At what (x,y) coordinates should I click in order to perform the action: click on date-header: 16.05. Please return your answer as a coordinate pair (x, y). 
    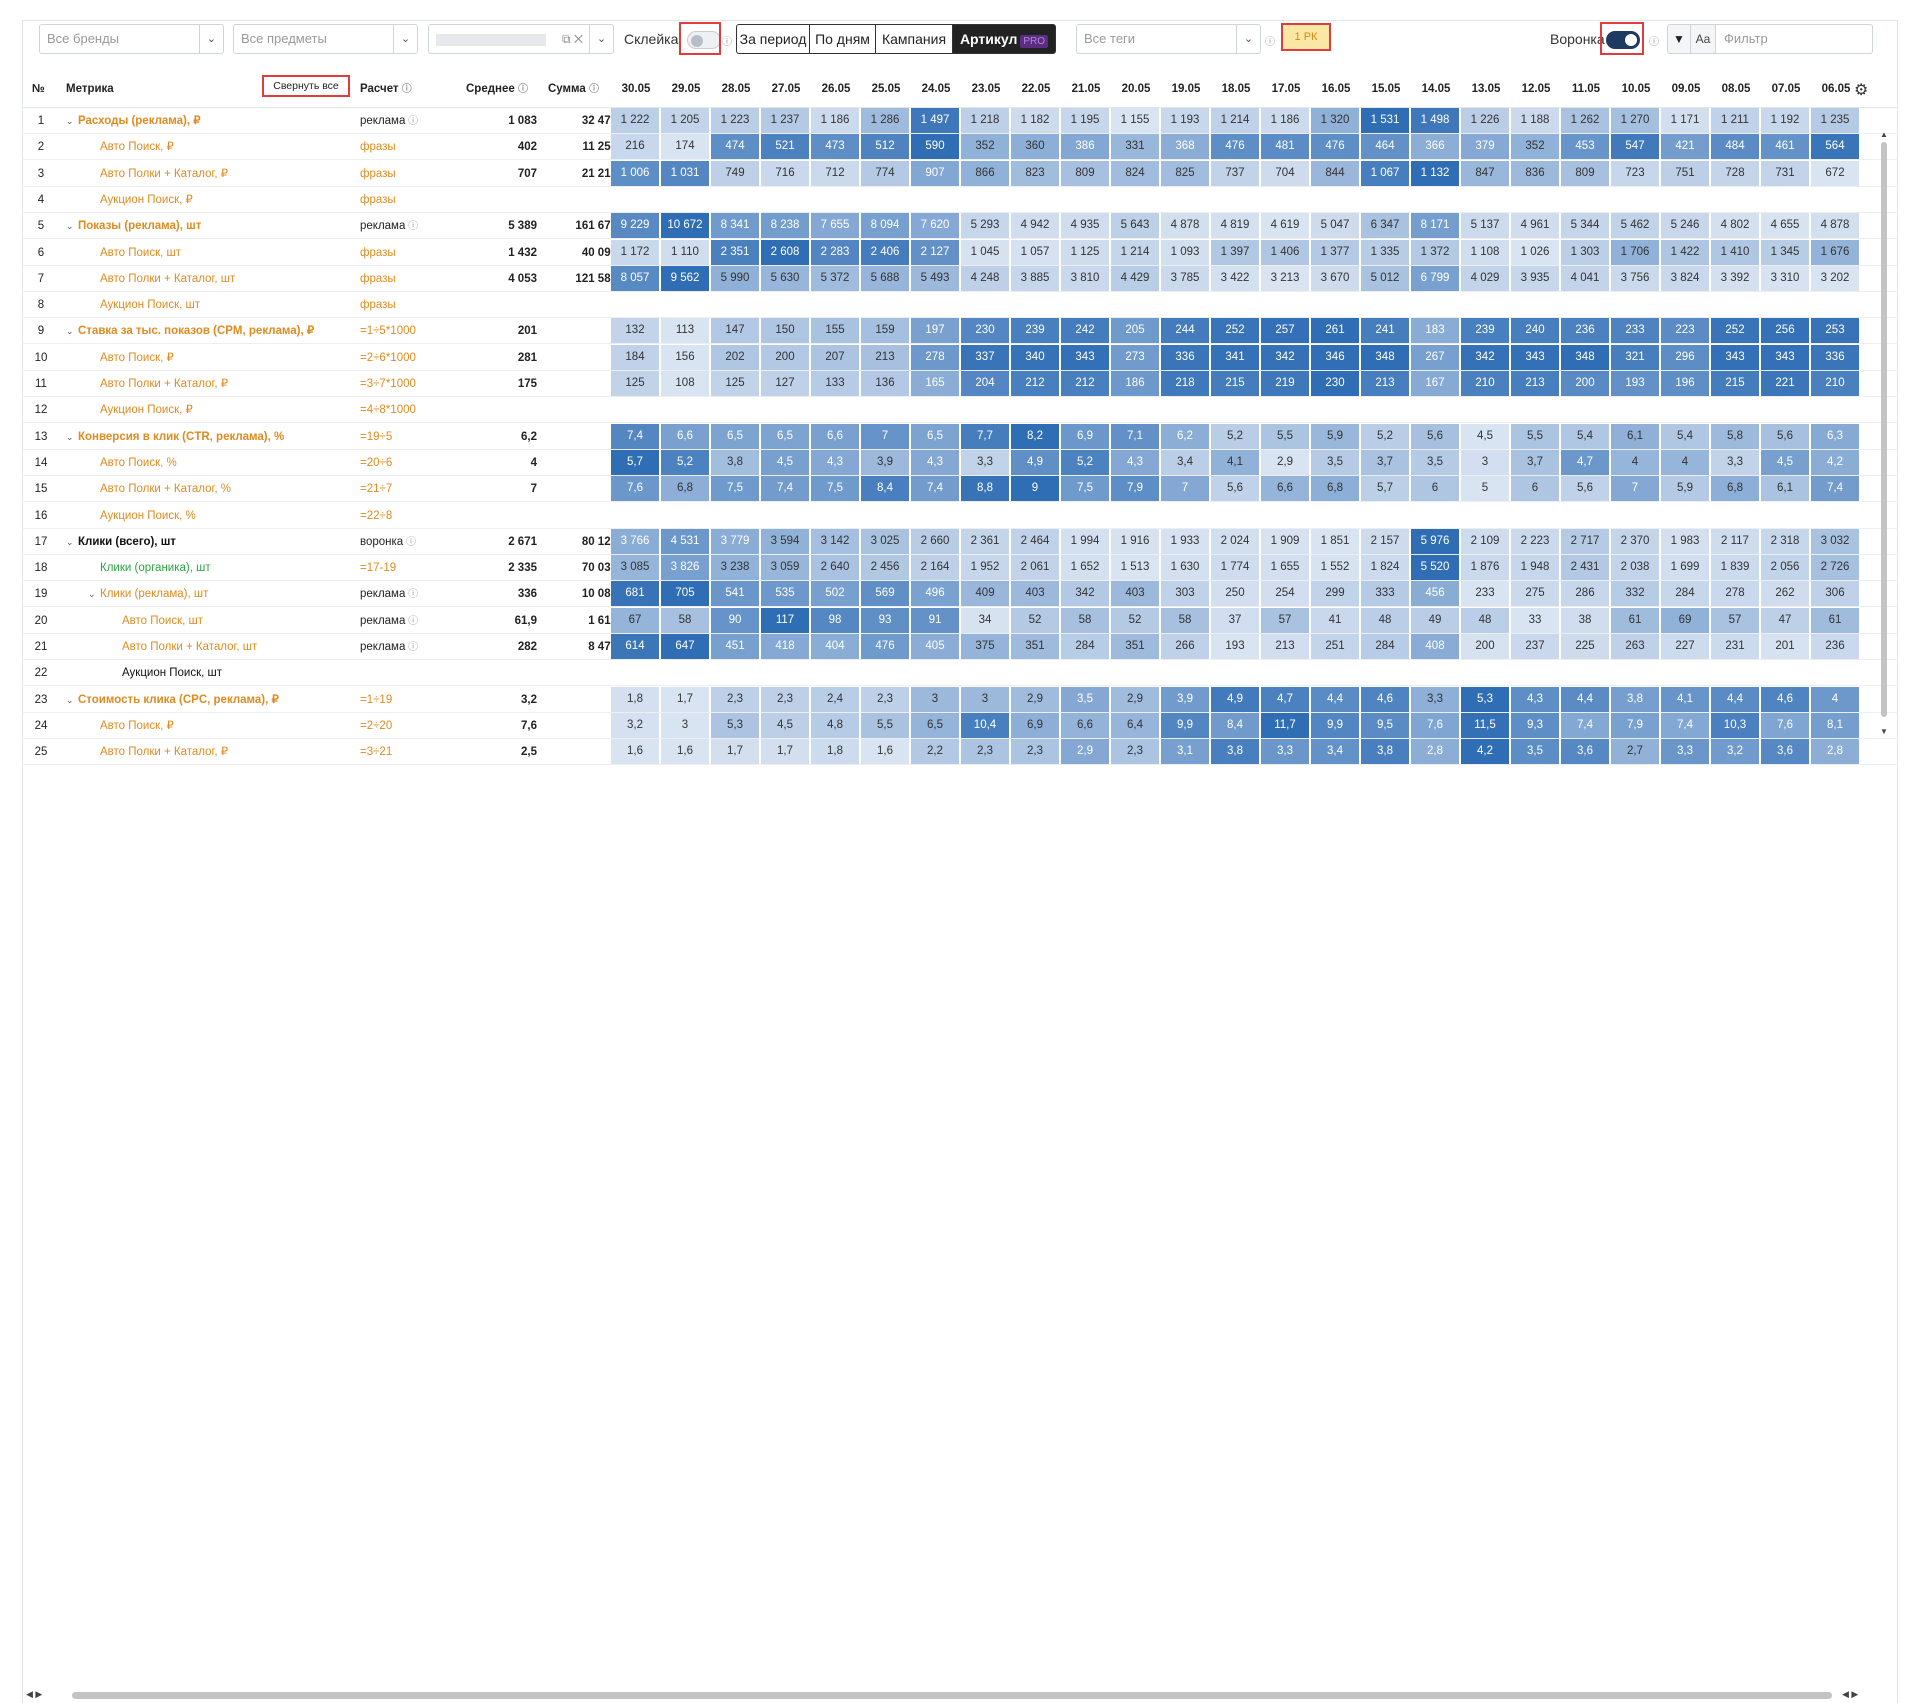
    Looking at the image, I should click on (1336, 89).